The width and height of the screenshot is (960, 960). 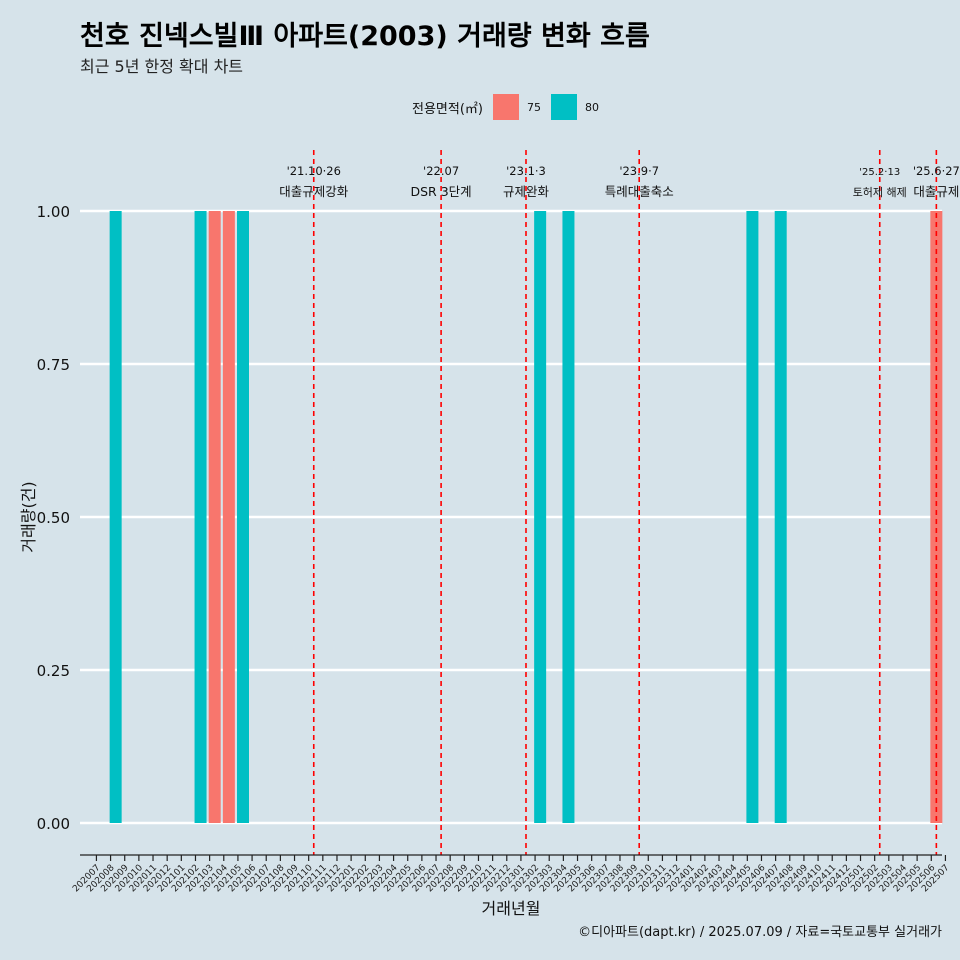 I want to click on annotation-label: 토허제 해제, so click(x=880, y=192).